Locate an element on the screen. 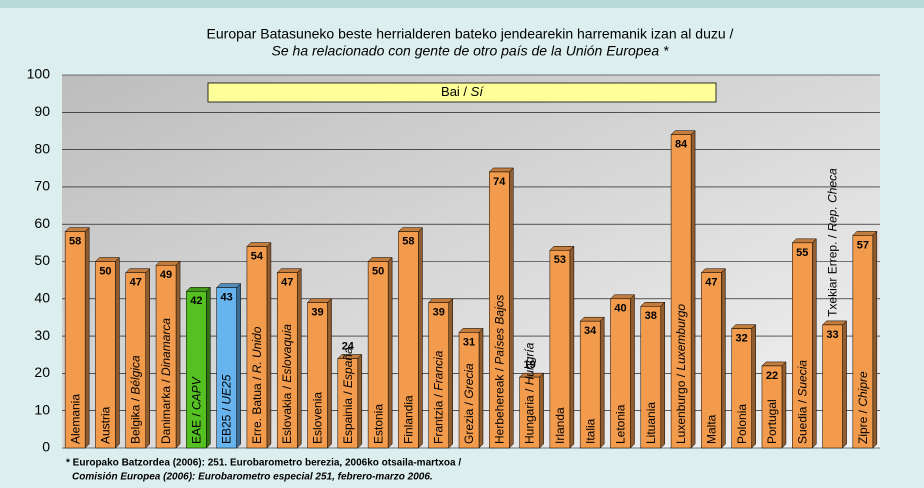 This screenshot has width=924, height=488. y-tick-label: 60 is located at coordinates (42, 223).